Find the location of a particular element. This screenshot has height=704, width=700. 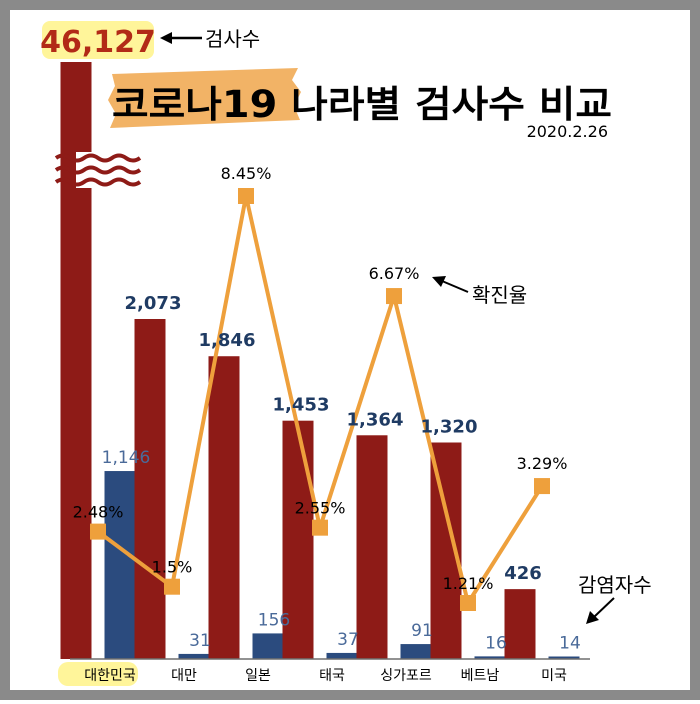

rate-value-label: 2.55% is located at coordinates (320, 508).